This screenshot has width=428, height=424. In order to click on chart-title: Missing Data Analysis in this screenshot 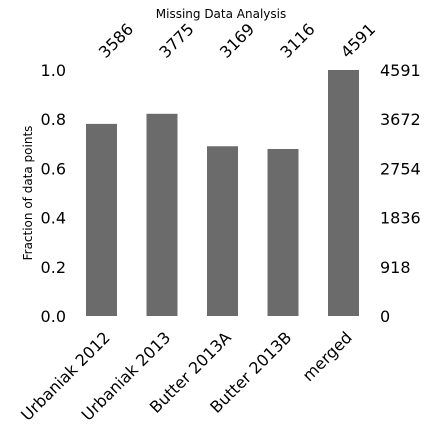, I will do `click(221, 14)`.